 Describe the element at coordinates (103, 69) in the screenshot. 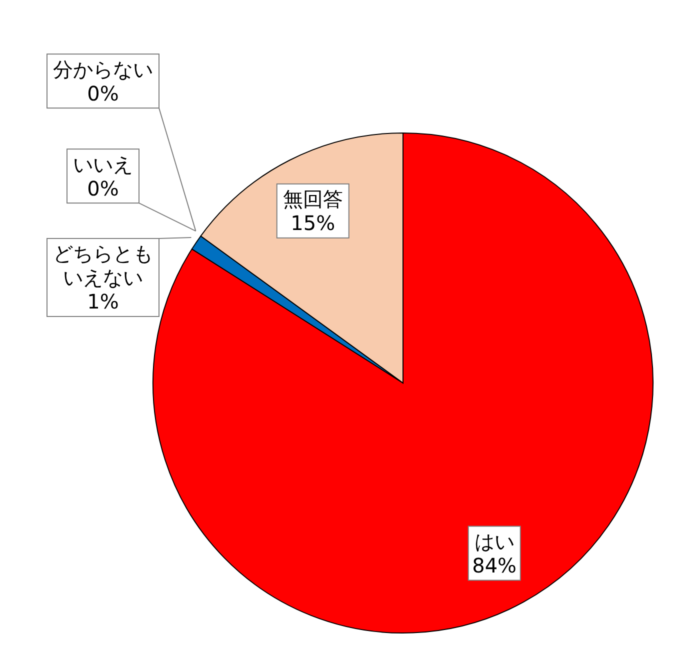

I see `category-label: 分からない` at that location.